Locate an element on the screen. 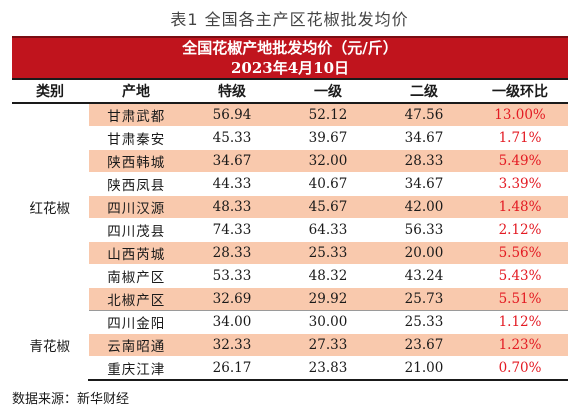  place-cell: 陕西韩城 is located at coordinates (136, 161).